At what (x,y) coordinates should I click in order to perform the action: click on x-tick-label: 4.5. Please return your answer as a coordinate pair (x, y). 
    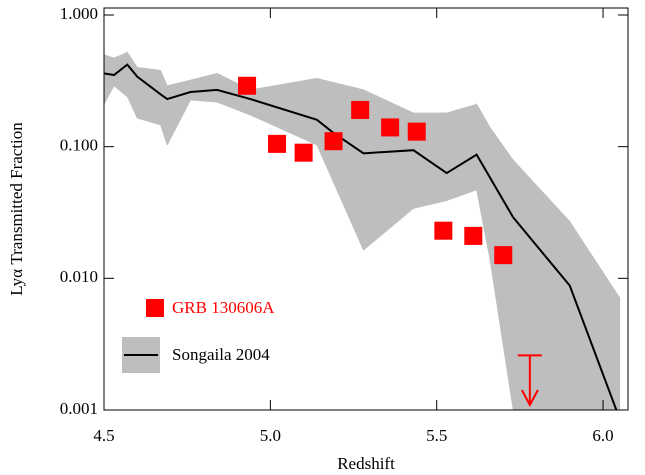
    Looking at the image, I should click on (103, 435).